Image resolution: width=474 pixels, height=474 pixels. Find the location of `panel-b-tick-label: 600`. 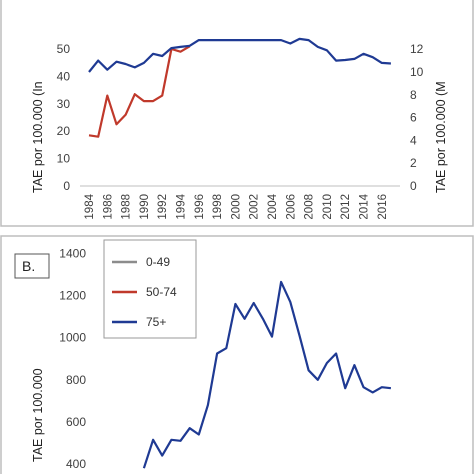

panel-b-tick-label: 600 is located at coordinates (76, 422).